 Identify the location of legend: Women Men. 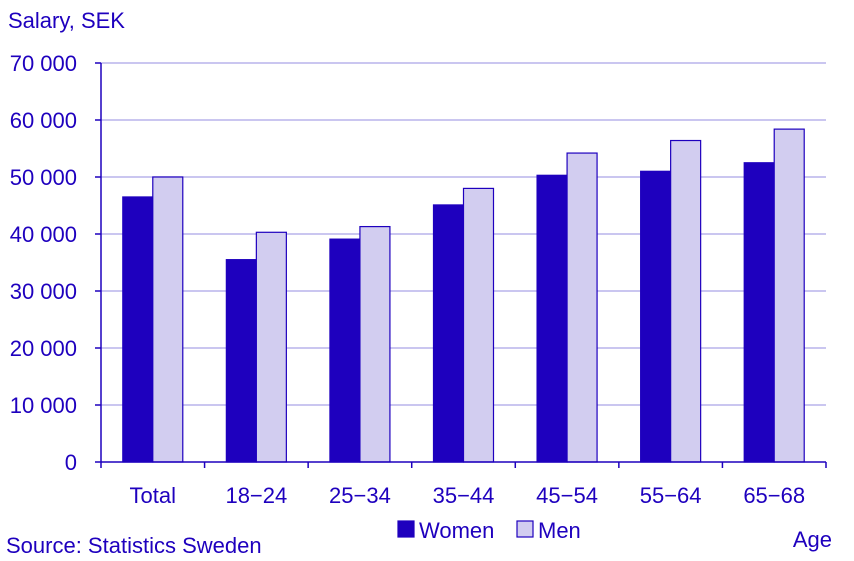
(489, 530).